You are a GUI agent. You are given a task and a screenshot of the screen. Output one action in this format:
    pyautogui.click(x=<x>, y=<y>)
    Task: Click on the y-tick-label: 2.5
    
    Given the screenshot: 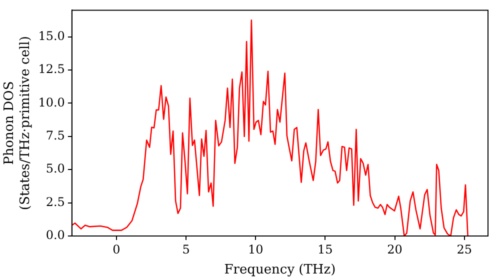 What is the action you would take?
    pyautogui.click(x=55, y=201)
    